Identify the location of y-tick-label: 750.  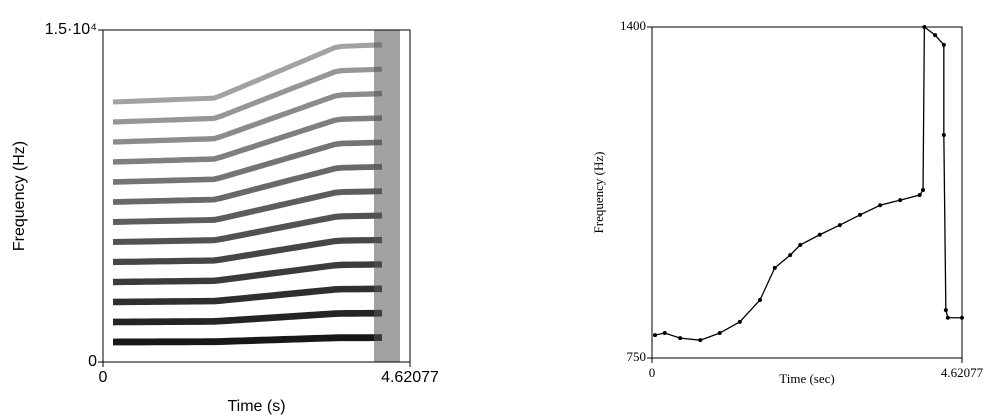
(637, 356).